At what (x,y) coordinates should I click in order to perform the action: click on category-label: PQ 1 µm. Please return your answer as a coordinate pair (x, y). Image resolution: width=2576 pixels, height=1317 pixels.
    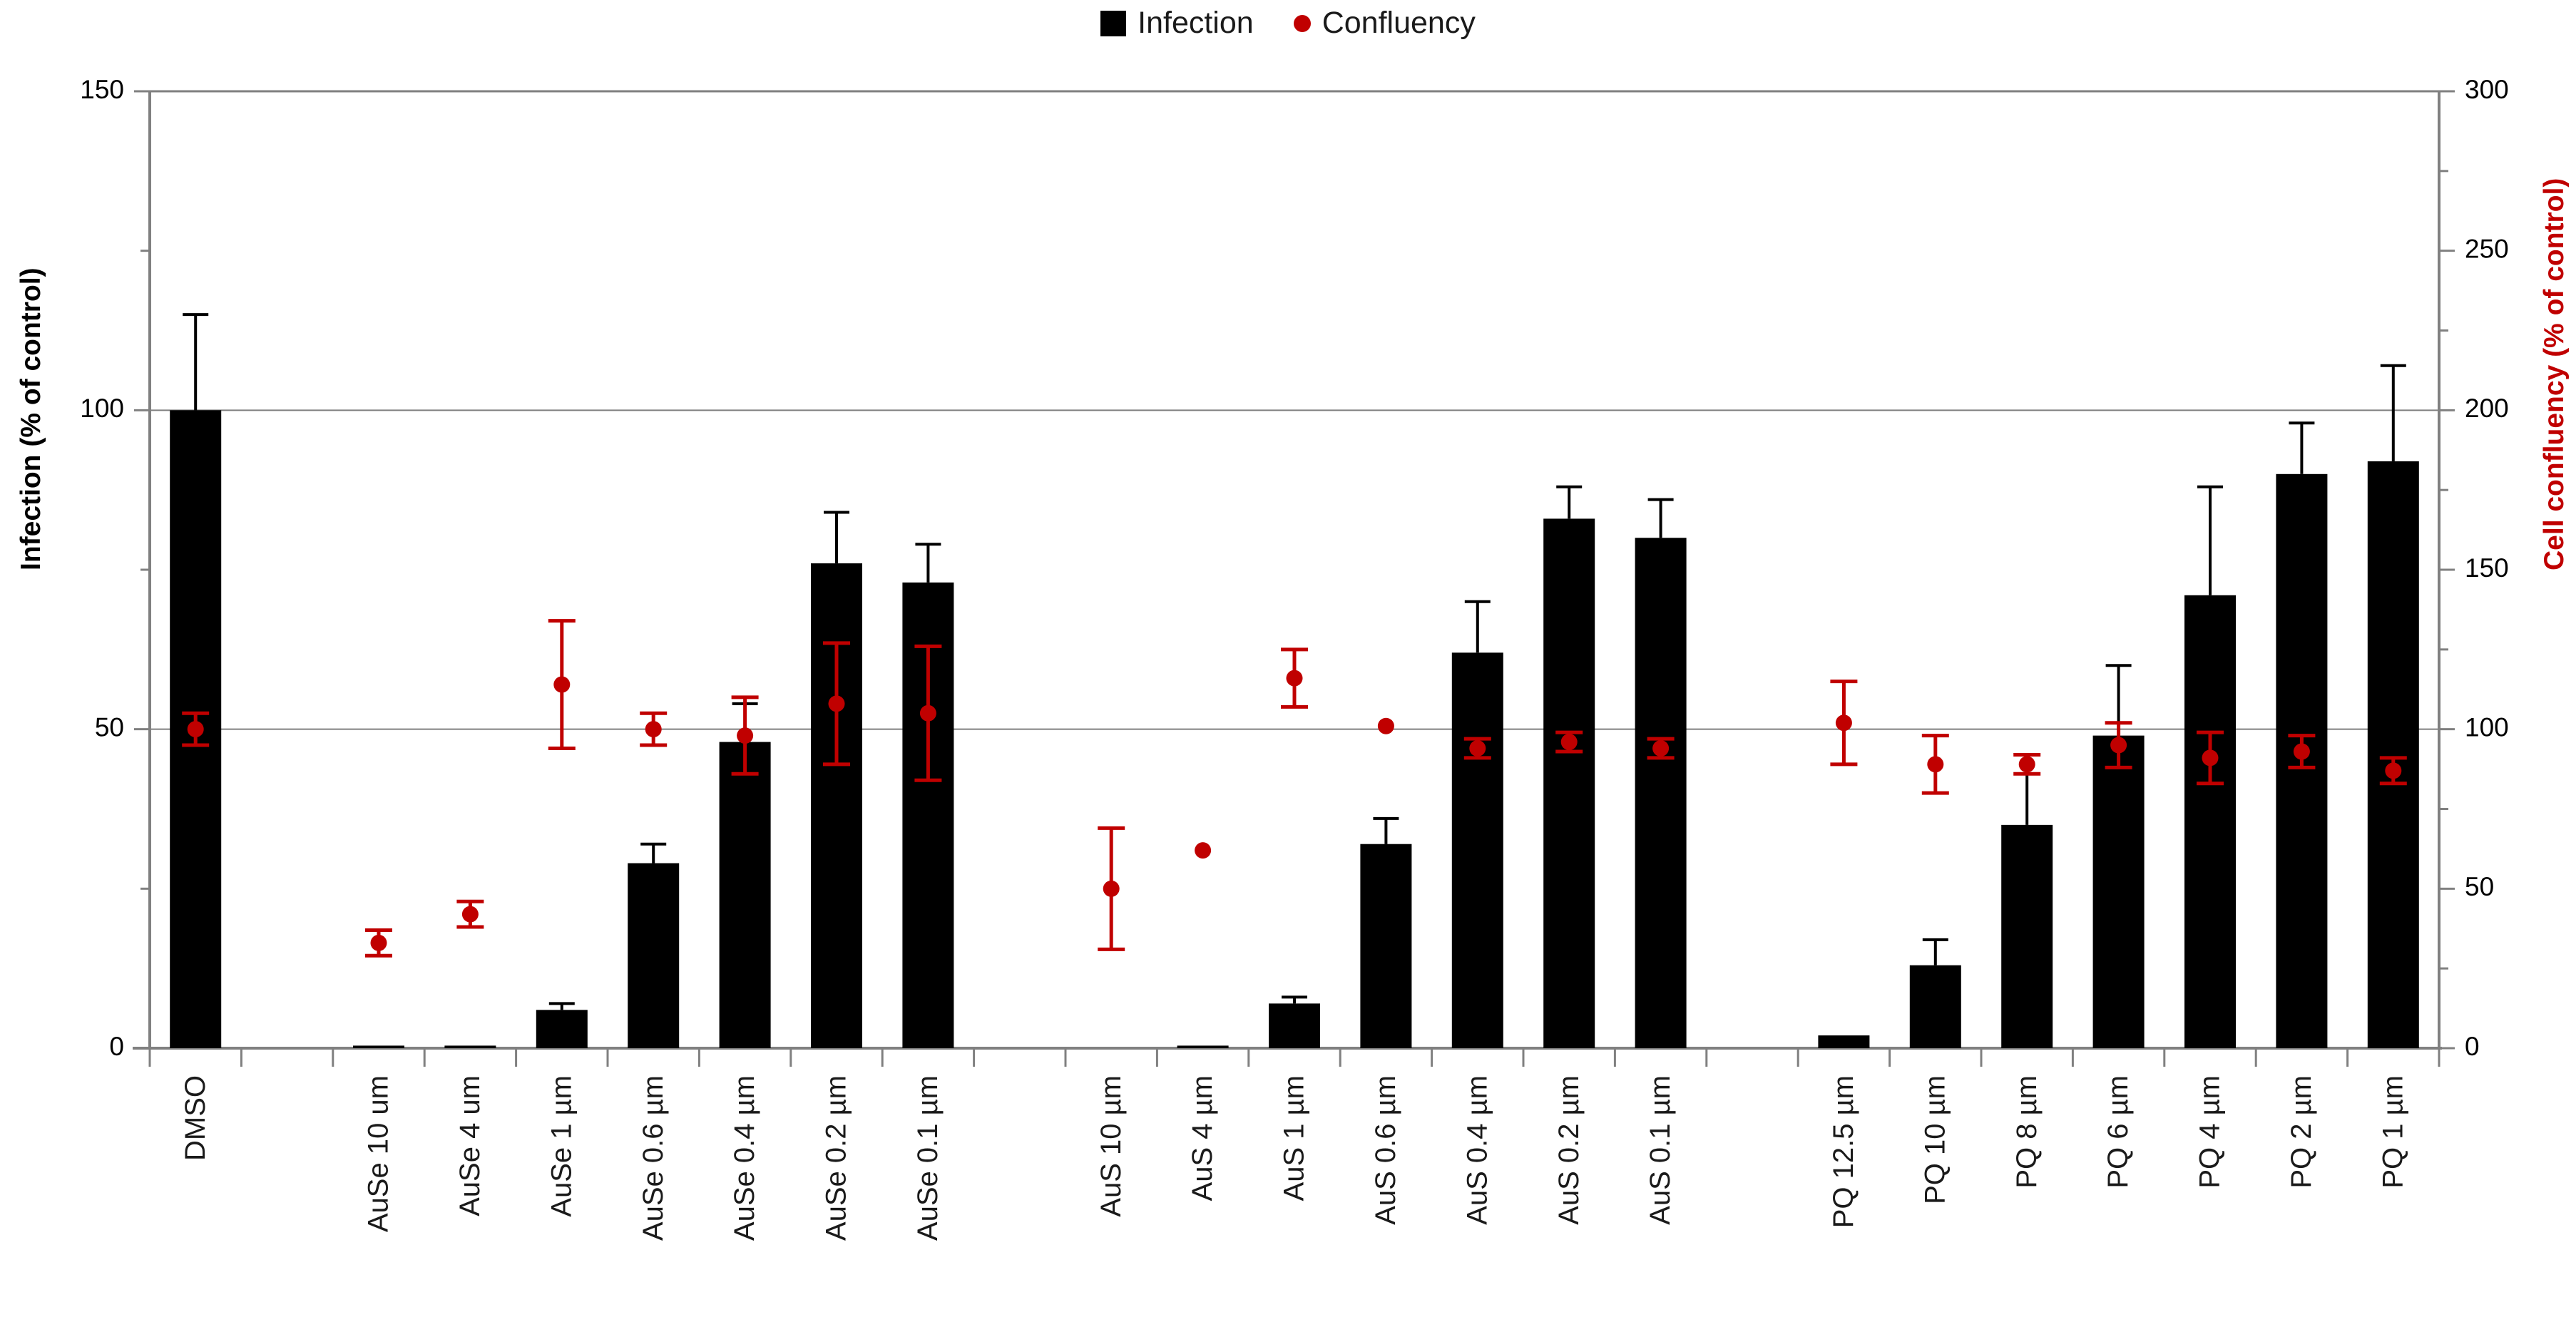
    Looking at the image, I should click on (2393, 1132).